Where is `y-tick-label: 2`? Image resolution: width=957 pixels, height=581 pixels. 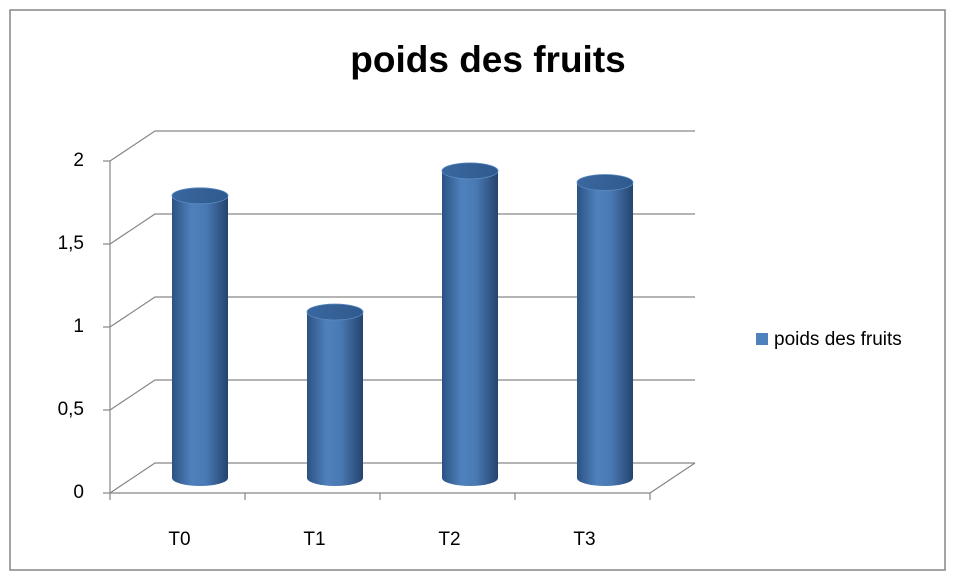
y-tick-label: 2 is located at coordinates (78, 160).